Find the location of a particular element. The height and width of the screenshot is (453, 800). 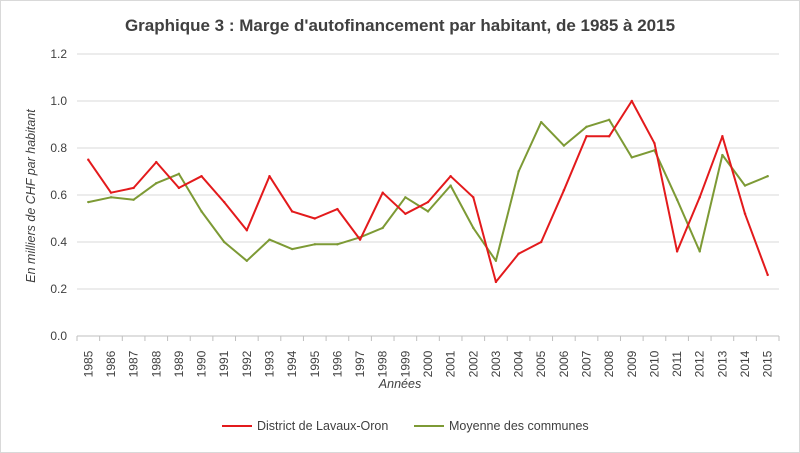

x-tick-label: 2006 is located at coordinates (564, 363).